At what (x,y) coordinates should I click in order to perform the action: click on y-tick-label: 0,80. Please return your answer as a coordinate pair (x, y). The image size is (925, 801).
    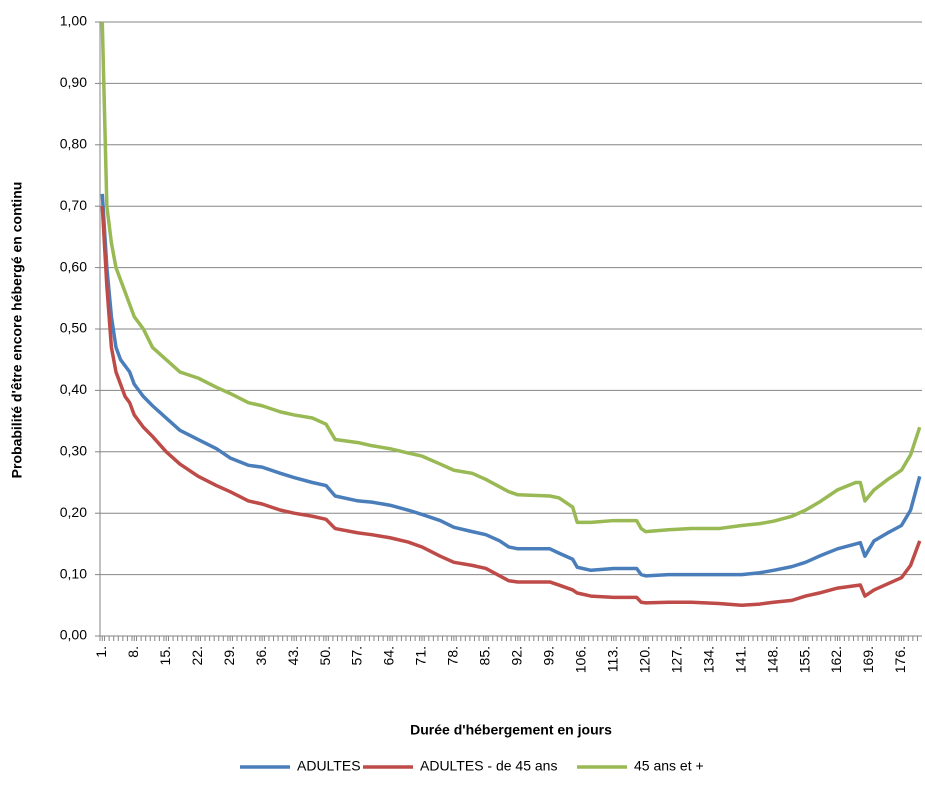
    Looking at the image, I should click on (73, 144).